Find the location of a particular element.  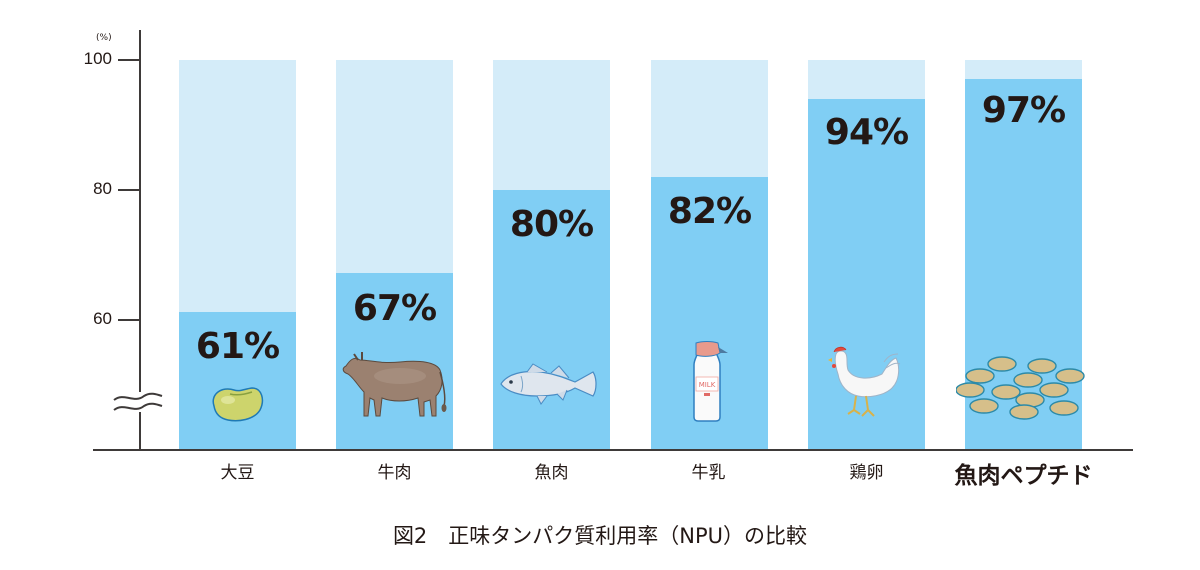

x-label-soybean: 大豆 is located at coordinates (237, 473).